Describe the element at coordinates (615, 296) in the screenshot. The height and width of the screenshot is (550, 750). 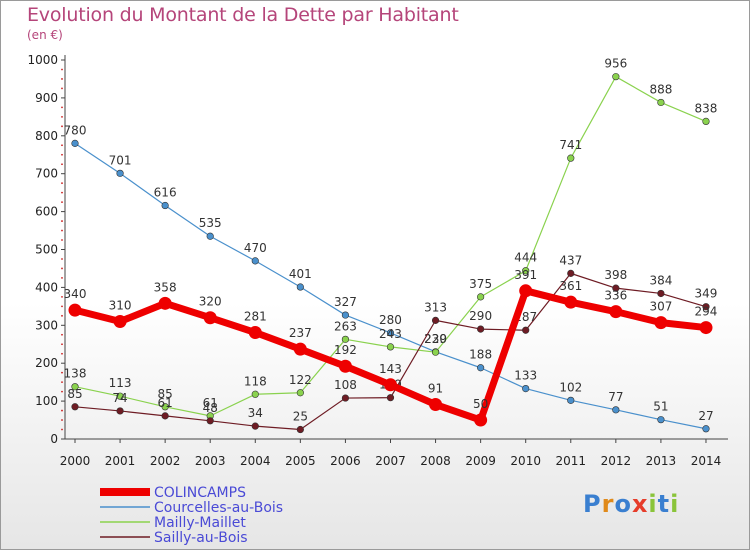
I see `data-label-colincamps: 336` at that location.